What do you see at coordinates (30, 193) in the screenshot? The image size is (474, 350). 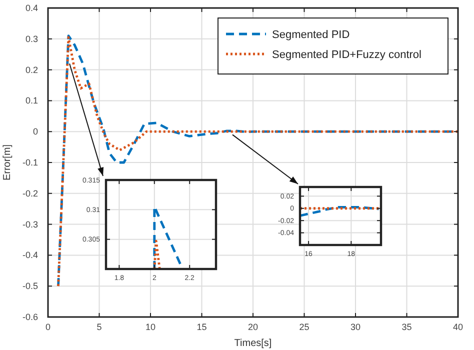 I see `y-tick-label: -0.2` at bounding box center [30, 193].